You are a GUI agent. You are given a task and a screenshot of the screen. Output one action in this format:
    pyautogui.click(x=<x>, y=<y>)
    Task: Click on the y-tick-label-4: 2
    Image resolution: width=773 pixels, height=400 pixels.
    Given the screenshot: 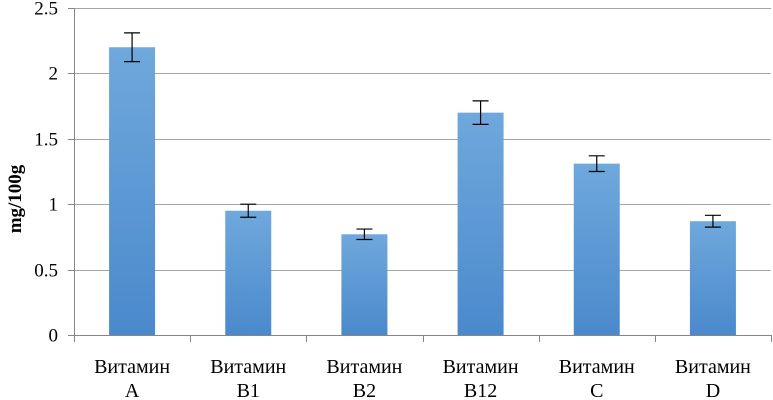 What is the action you would take?
    pyautogui.click(x=54, y=74)
    